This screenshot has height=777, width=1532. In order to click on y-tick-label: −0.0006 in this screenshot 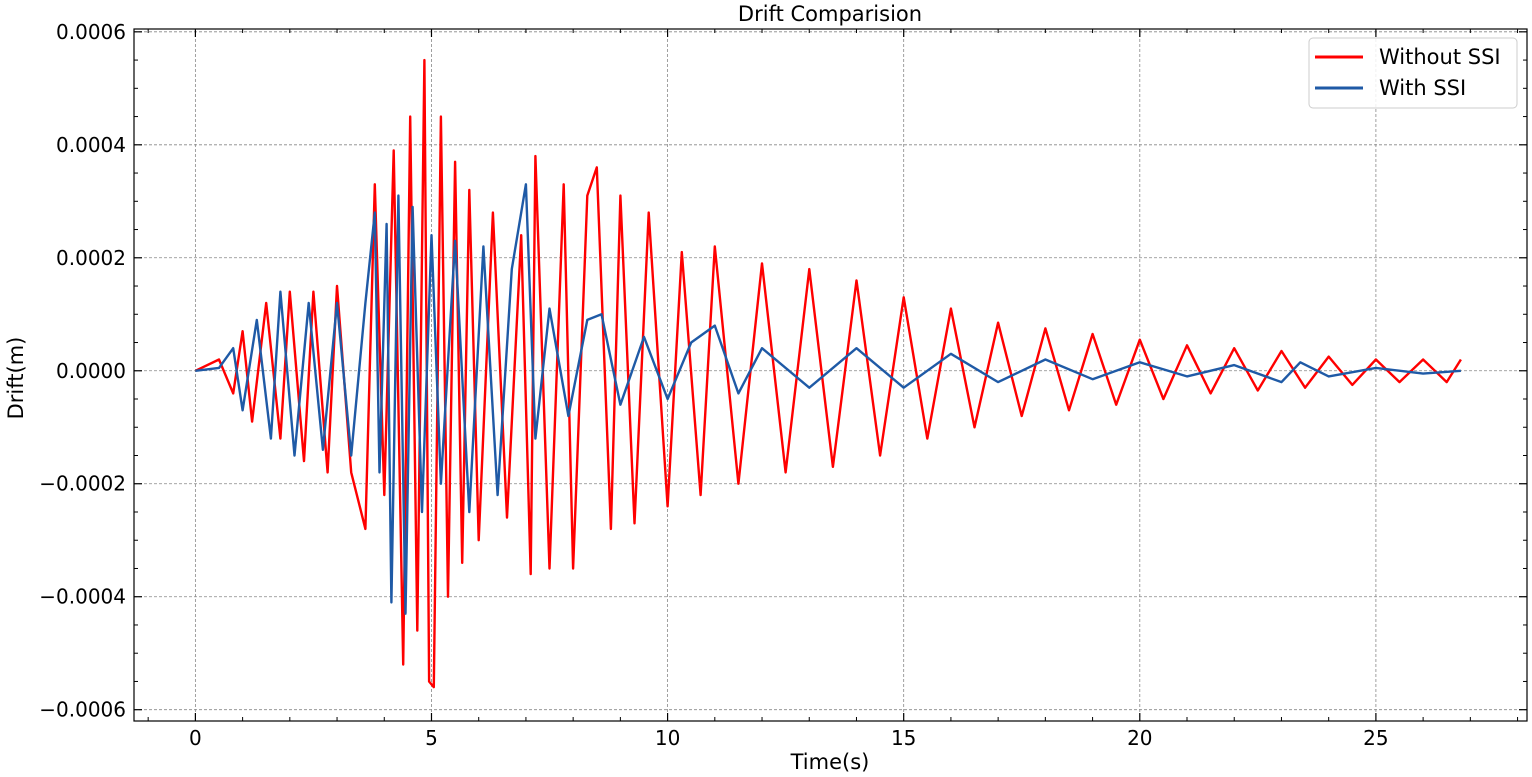, I will do `click(82, 710)`.